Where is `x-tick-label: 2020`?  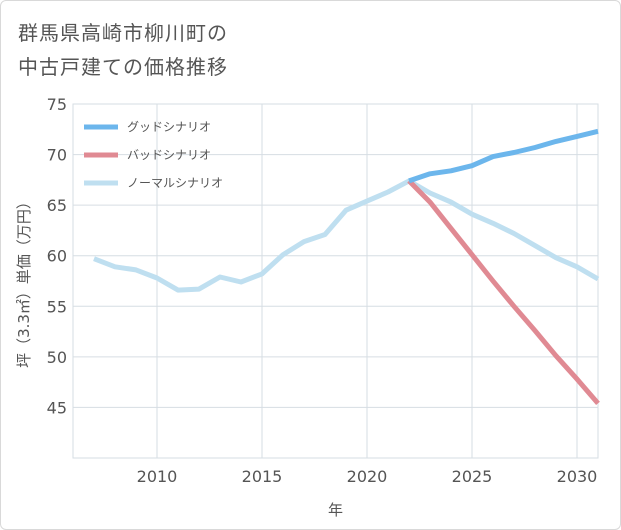
x-tick-label: 2020 is located at coordinates (367, 476).